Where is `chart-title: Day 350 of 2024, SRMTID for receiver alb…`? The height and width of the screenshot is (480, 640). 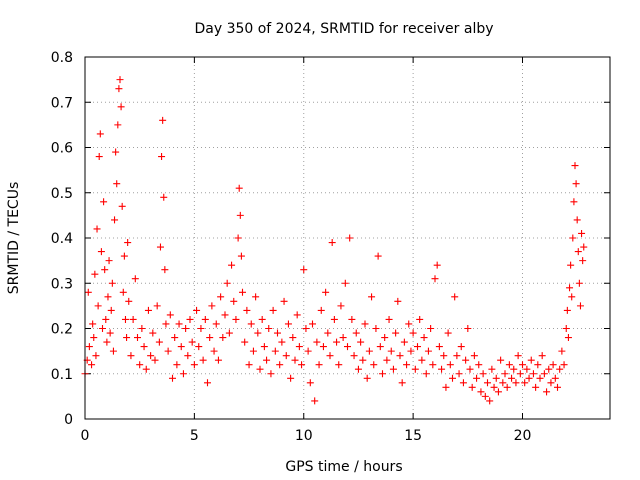
chart-title: Day 350 of 2024, SRMTID for receiver alb… is located at coordinates (343, 29).